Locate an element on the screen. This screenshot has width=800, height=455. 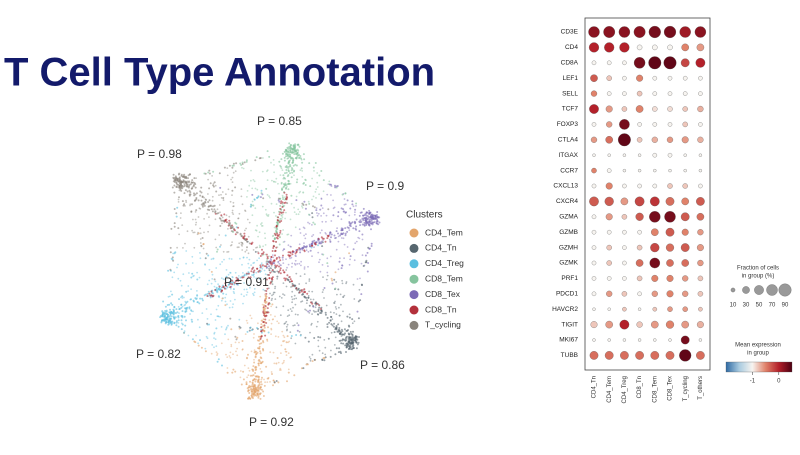
gene-label: CD4 is located at coordinates (571, 47).